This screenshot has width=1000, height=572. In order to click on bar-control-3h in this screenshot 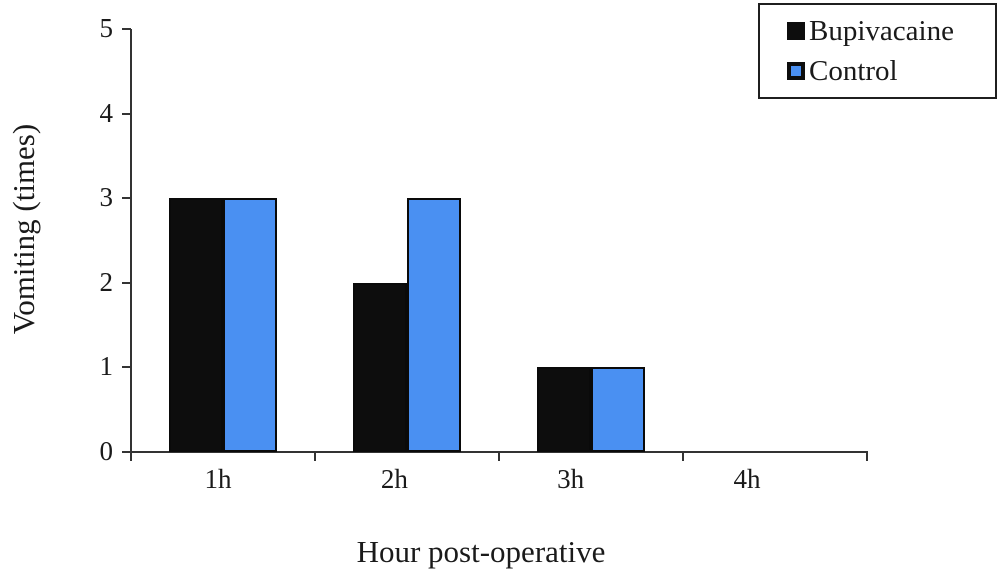, I will do `click(618, 409)`.